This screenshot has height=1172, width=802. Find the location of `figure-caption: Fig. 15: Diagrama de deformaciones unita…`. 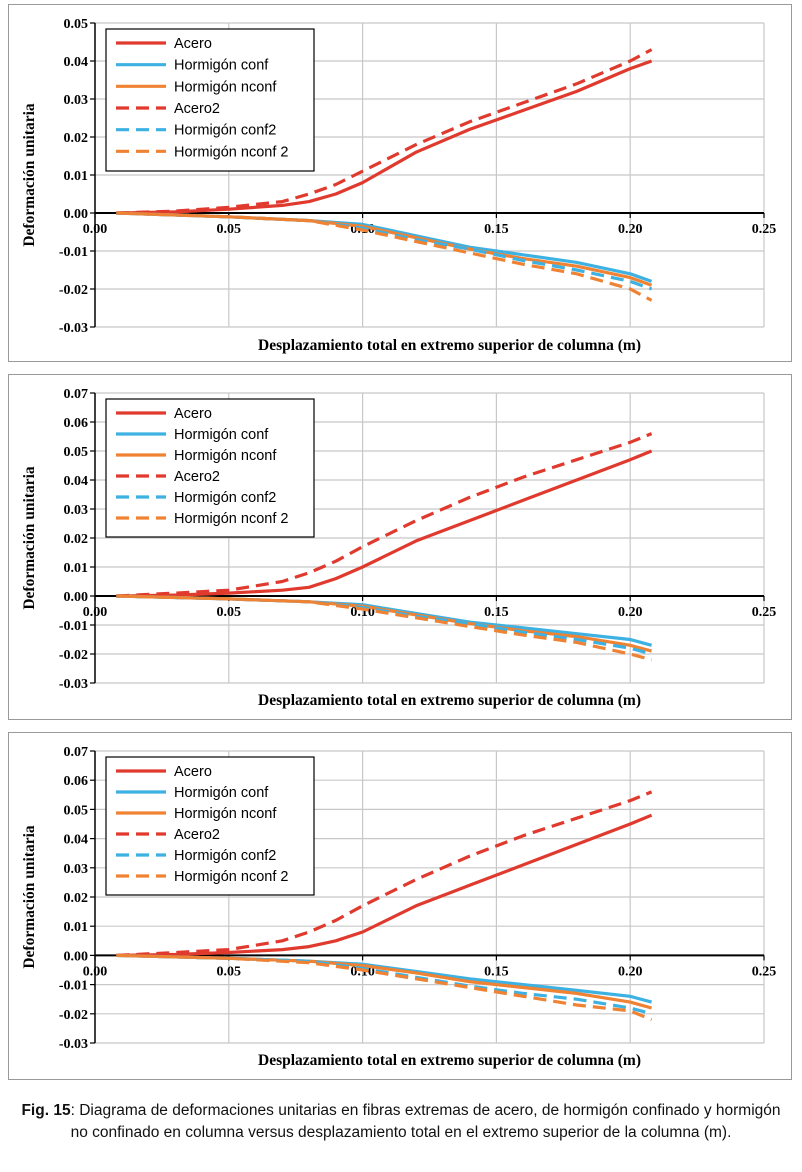

figure-caption: Fig. 15: Diagrama de deformaciones unita… is located at coordinates (401, 1122).